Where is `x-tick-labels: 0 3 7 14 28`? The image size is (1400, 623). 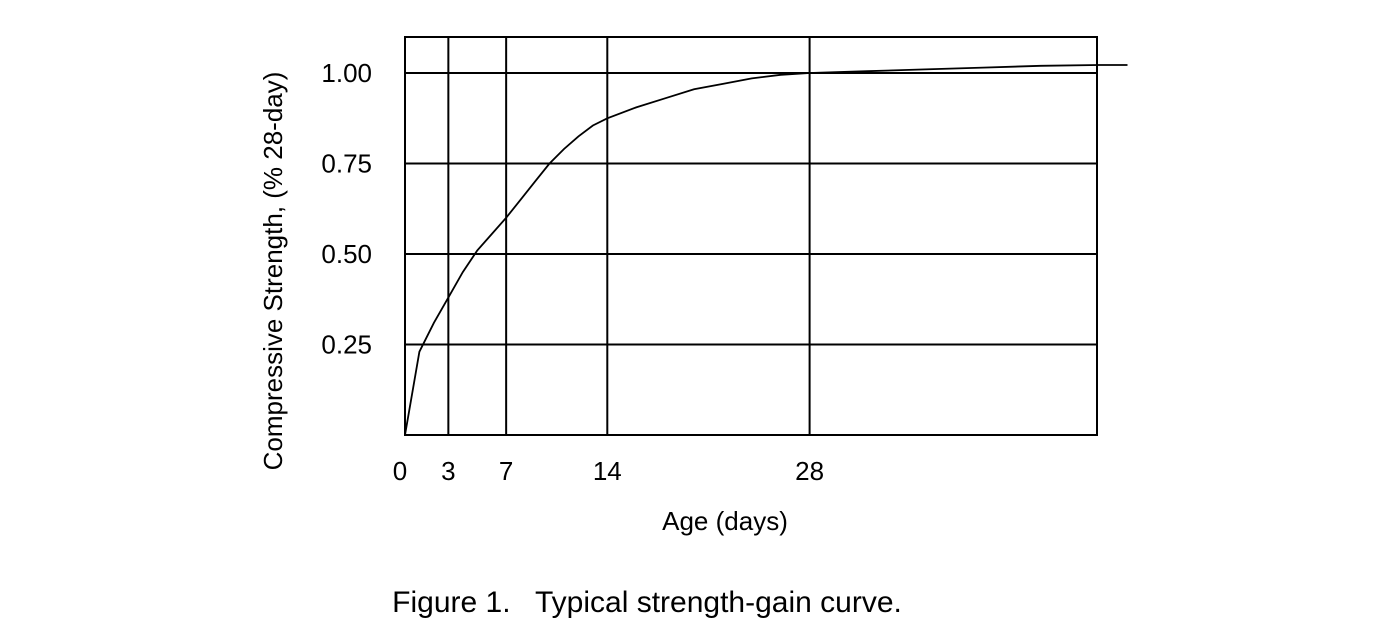
x-tick-labels: 0 3 7 14 28 is located at coordinates (608, 471).